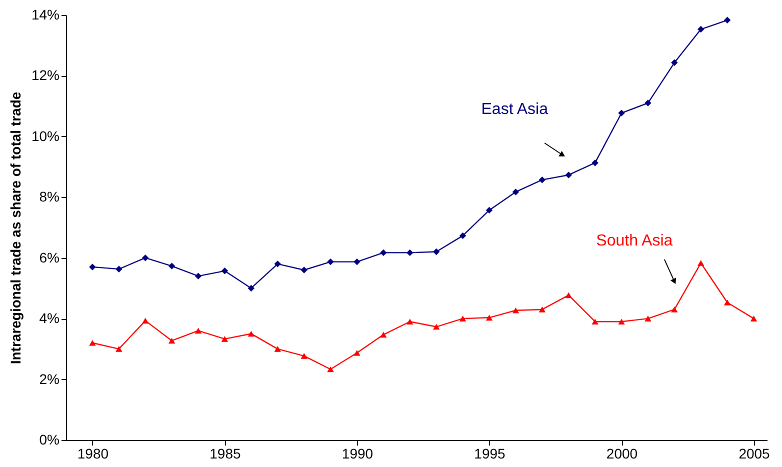 This screenshot has height=467, width=782. Describe the element at coordinates (634, 241) in the screenshot. I see `series-label: South Asia` at that location.